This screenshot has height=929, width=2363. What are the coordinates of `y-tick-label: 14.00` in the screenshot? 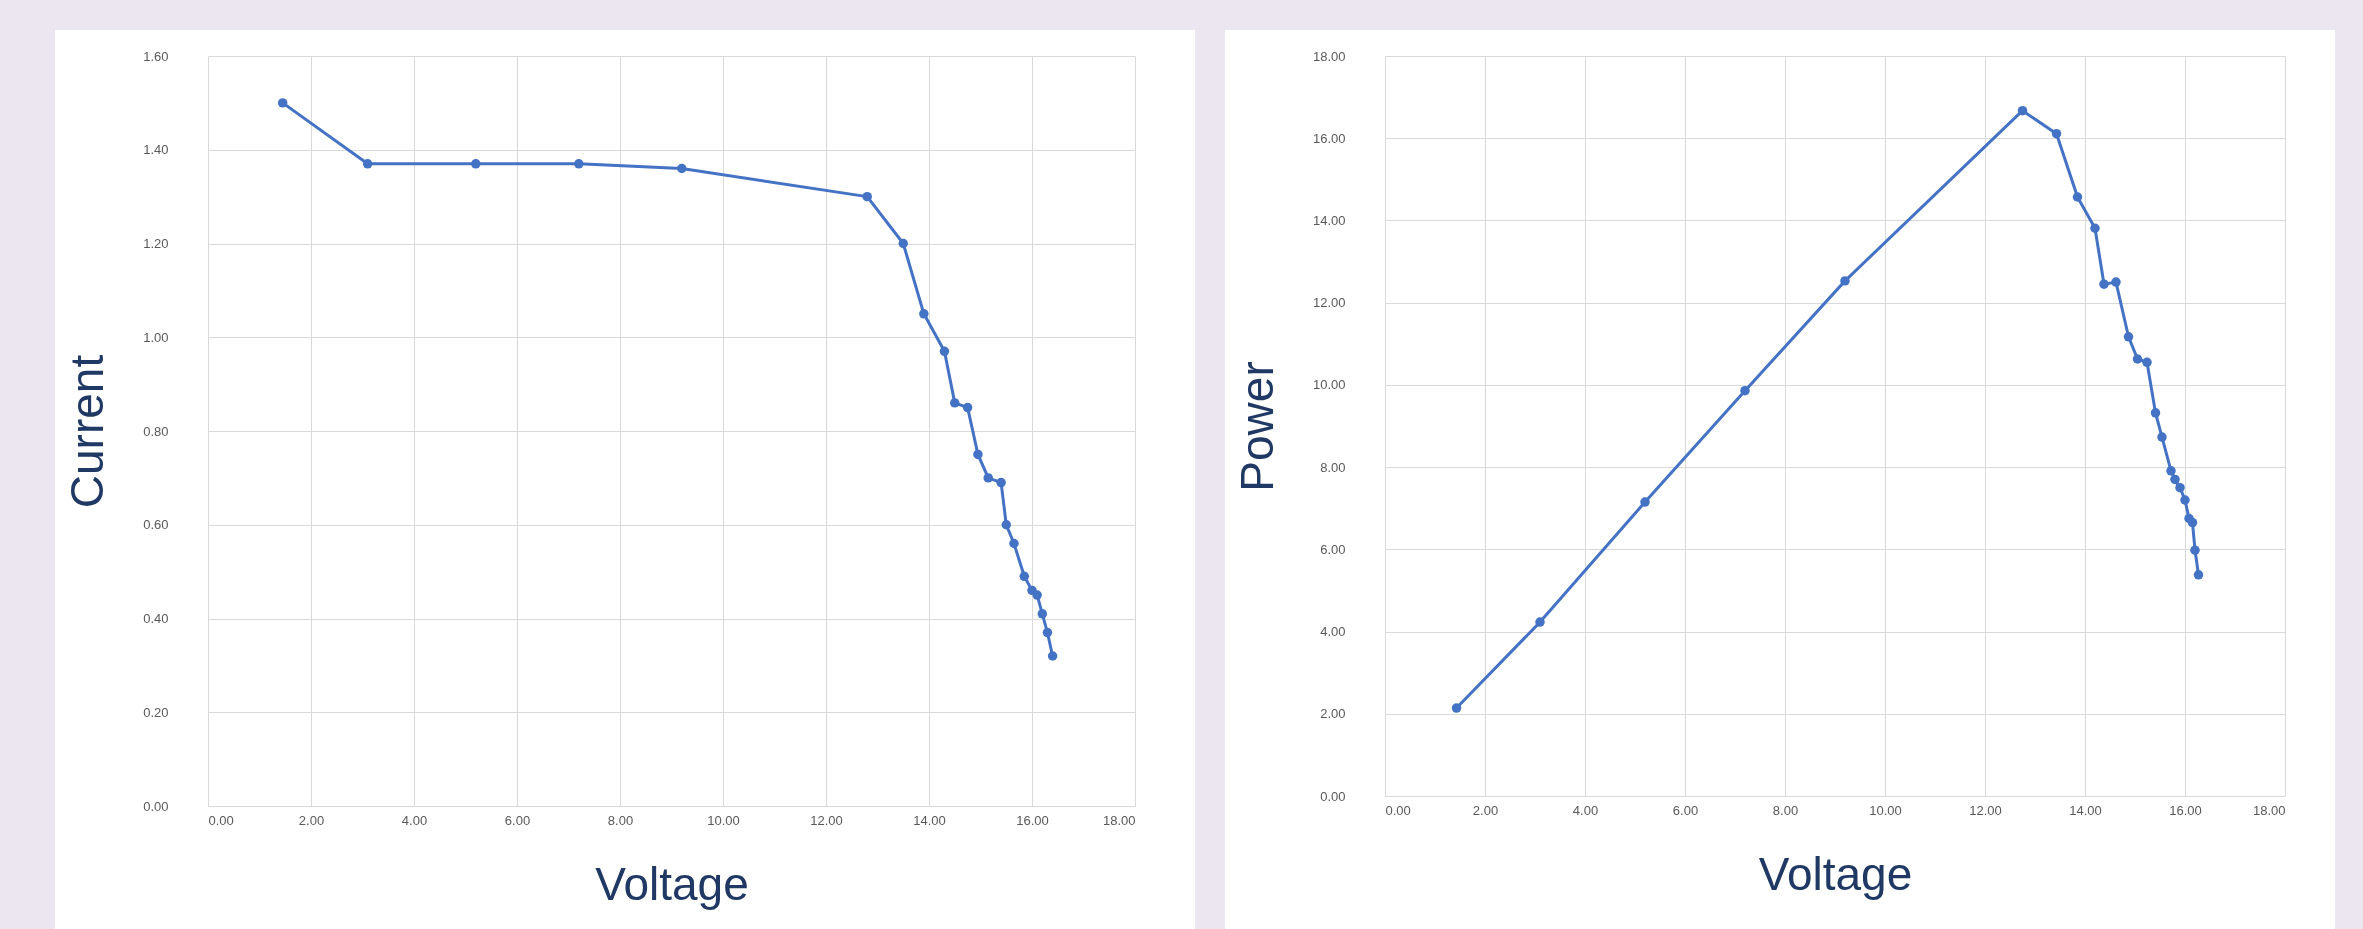 It's located at (1329, 220).